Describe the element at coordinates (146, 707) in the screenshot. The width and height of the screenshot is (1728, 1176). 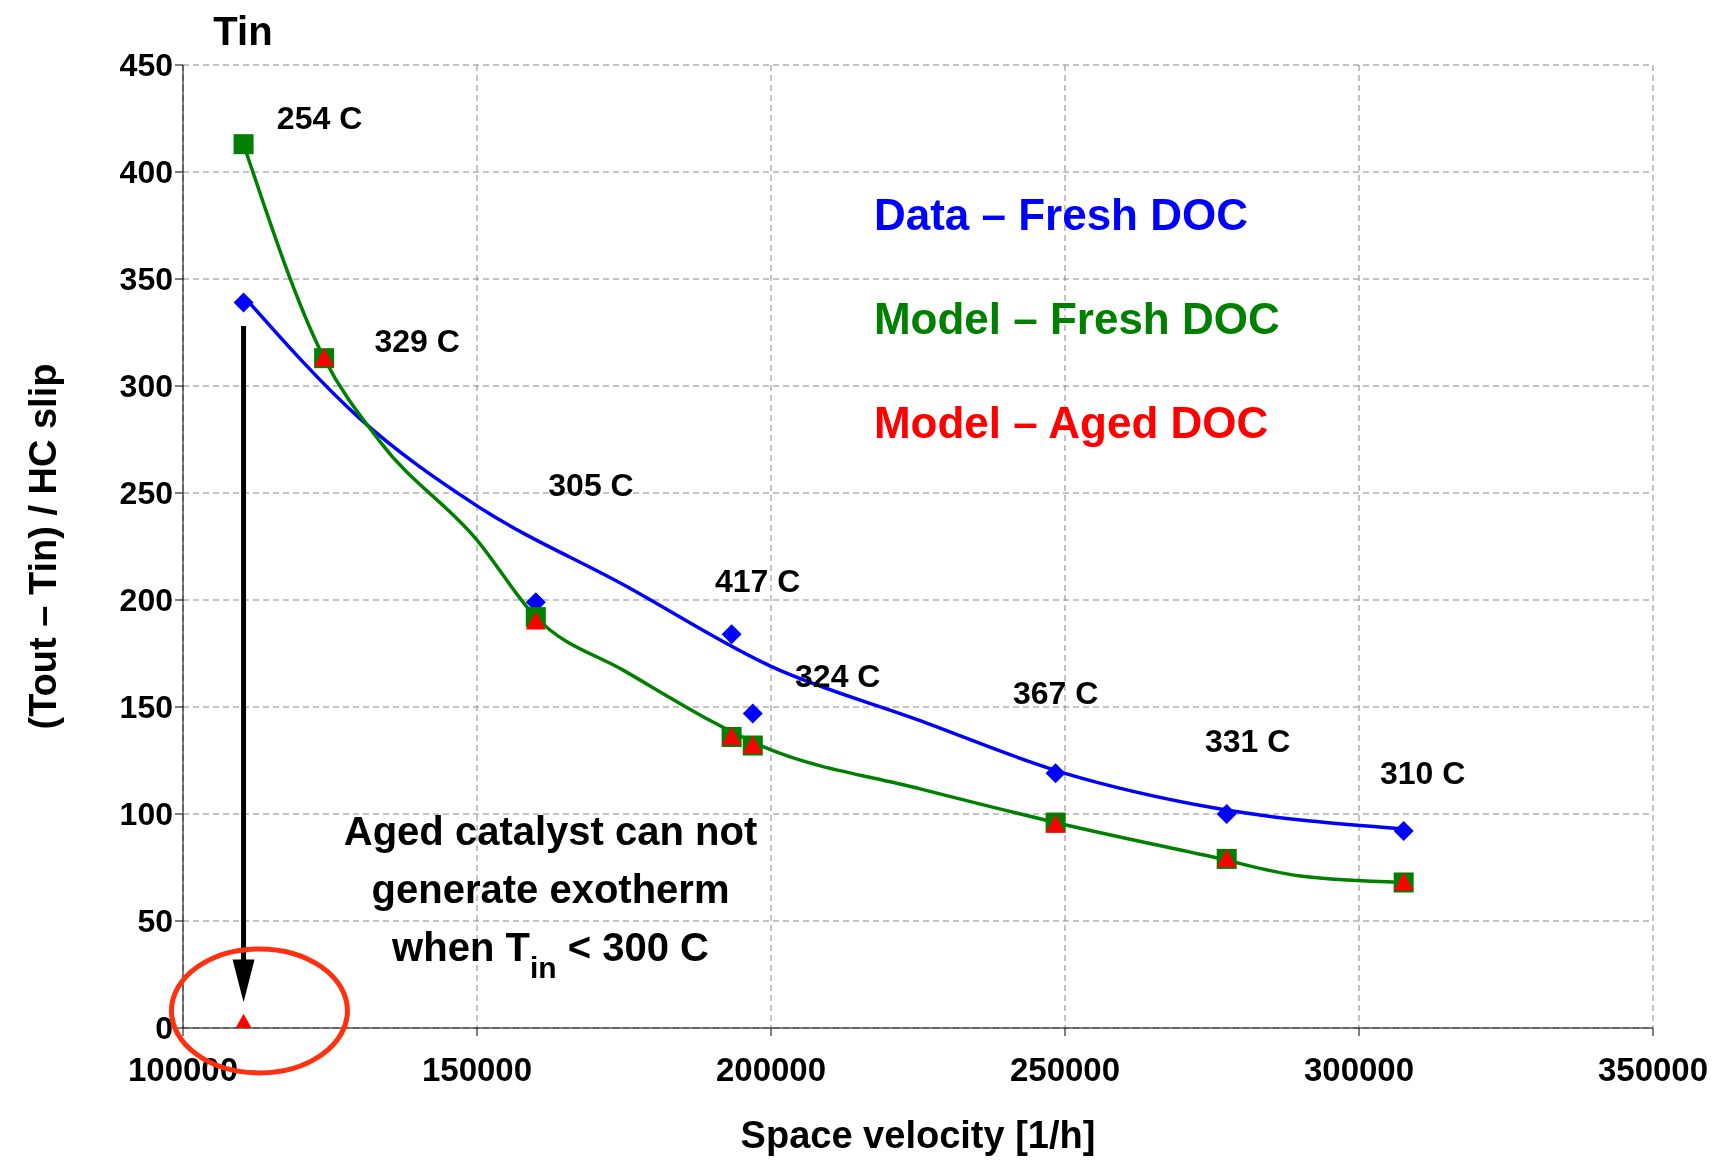
I see `y-tick-label: 150` at that location.